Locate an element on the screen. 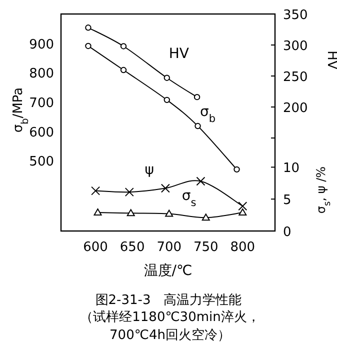 The image size is (337, 354). y-tick-label: 700 is located at coordinates (41, 103).